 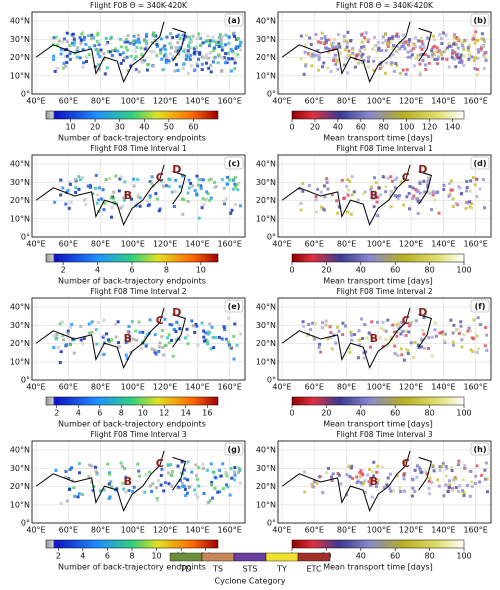 What do you see at coordinates (313, 569) in the screenshot?
I see `legend-entry: ETC` at bounding box center [313, 569].